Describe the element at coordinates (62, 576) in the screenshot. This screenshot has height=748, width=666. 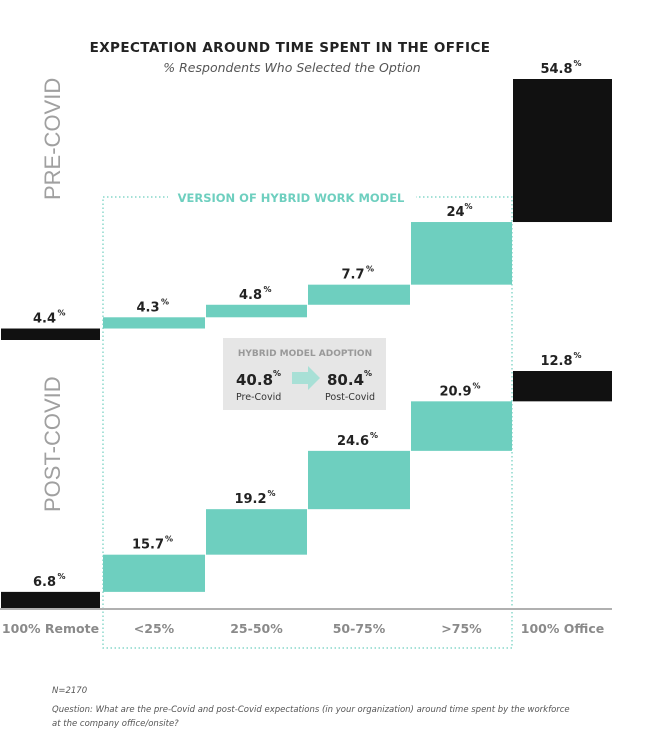
I see `data-label-pct-post-covid-0: %` at that location.